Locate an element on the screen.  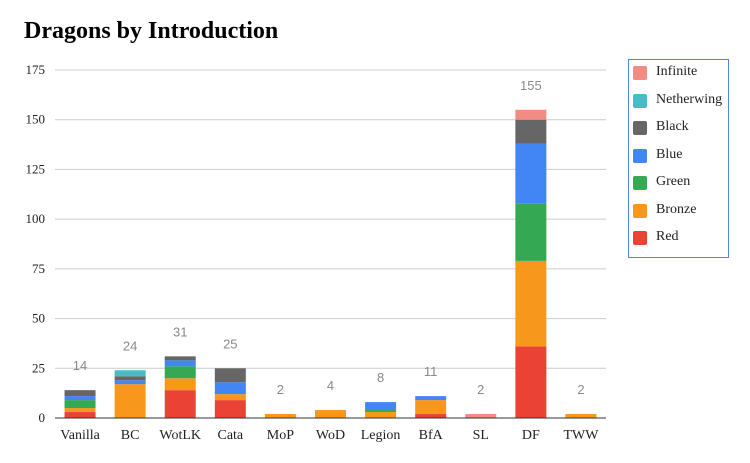
legend-label: Infinite is located at coordinates (677, 71).